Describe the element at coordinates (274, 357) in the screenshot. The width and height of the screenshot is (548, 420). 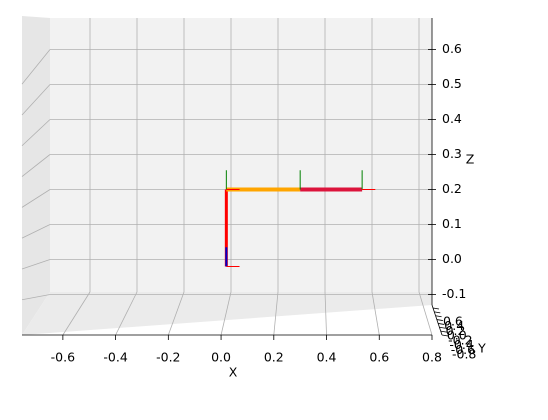
I see `x-tick-label: 0.2` at that location.